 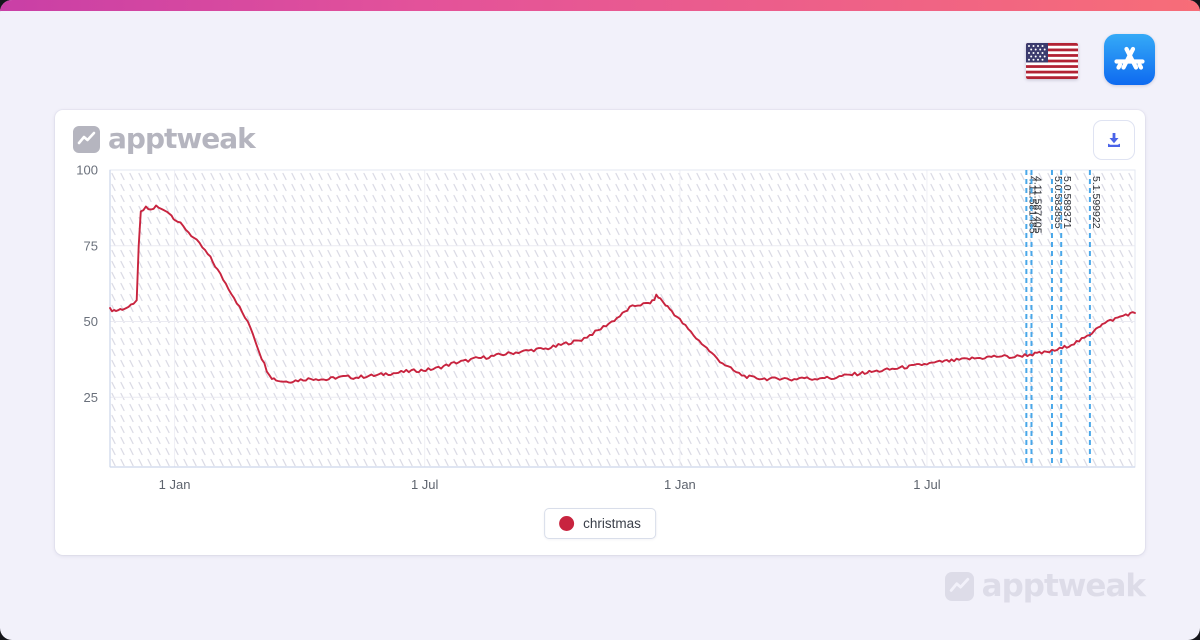 What do you see at coordinates (87, 170) in the screenshot?
I see `y-axis-label: 100` at bounding box center [87, 170].